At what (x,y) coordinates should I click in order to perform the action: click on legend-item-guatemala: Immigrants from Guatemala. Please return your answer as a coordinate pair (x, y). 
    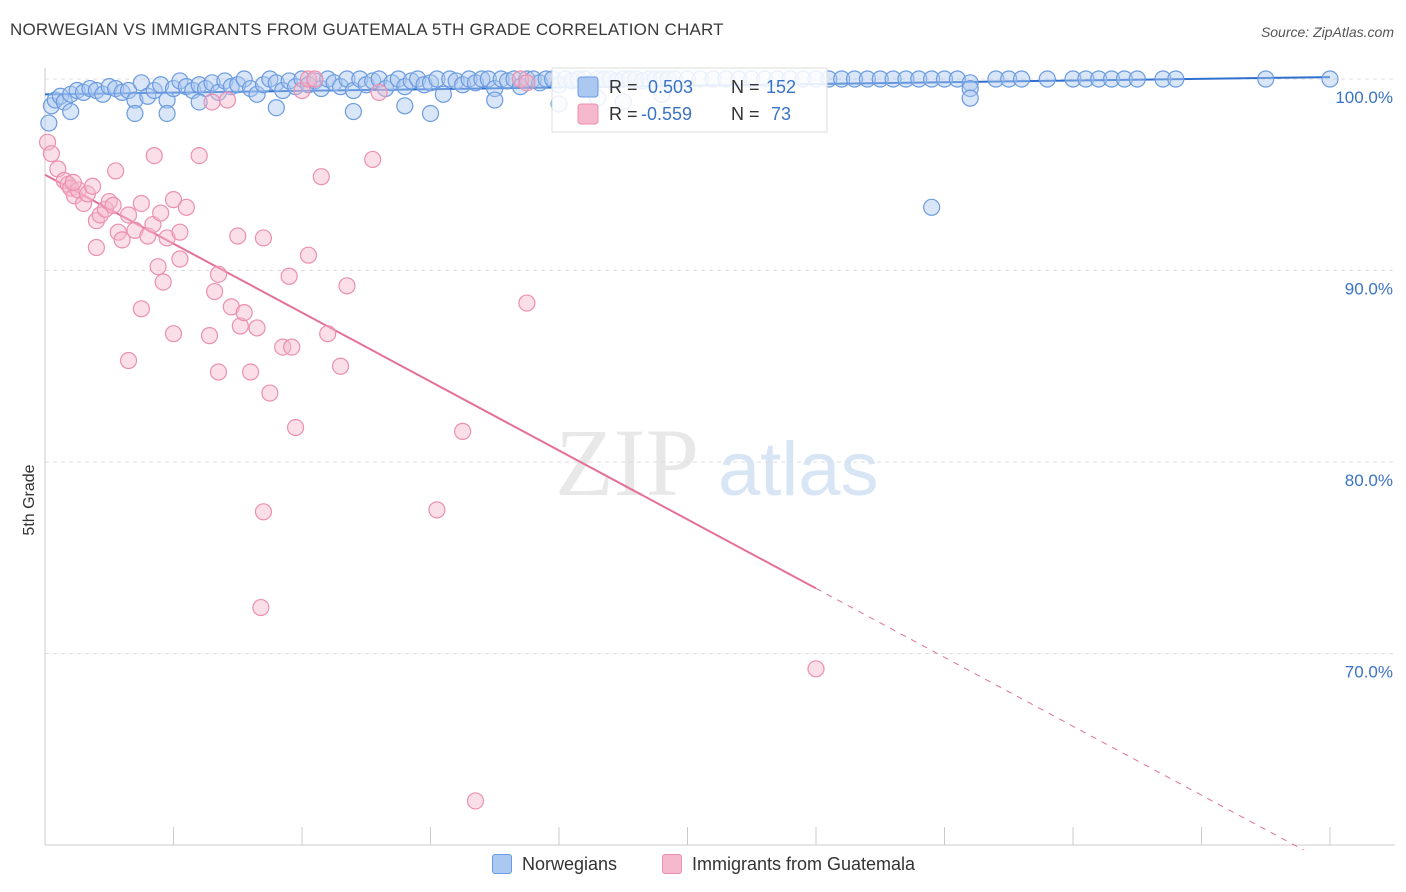
    Looking at the image, I should click on (788, 864).